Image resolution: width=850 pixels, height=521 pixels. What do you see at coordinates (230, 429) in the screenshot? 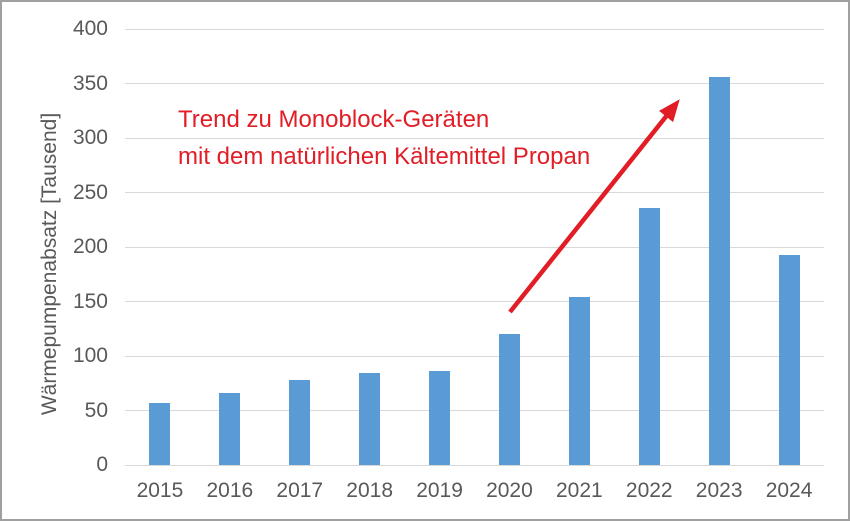
I see `bar-2016` at bounding box center [230, 429].